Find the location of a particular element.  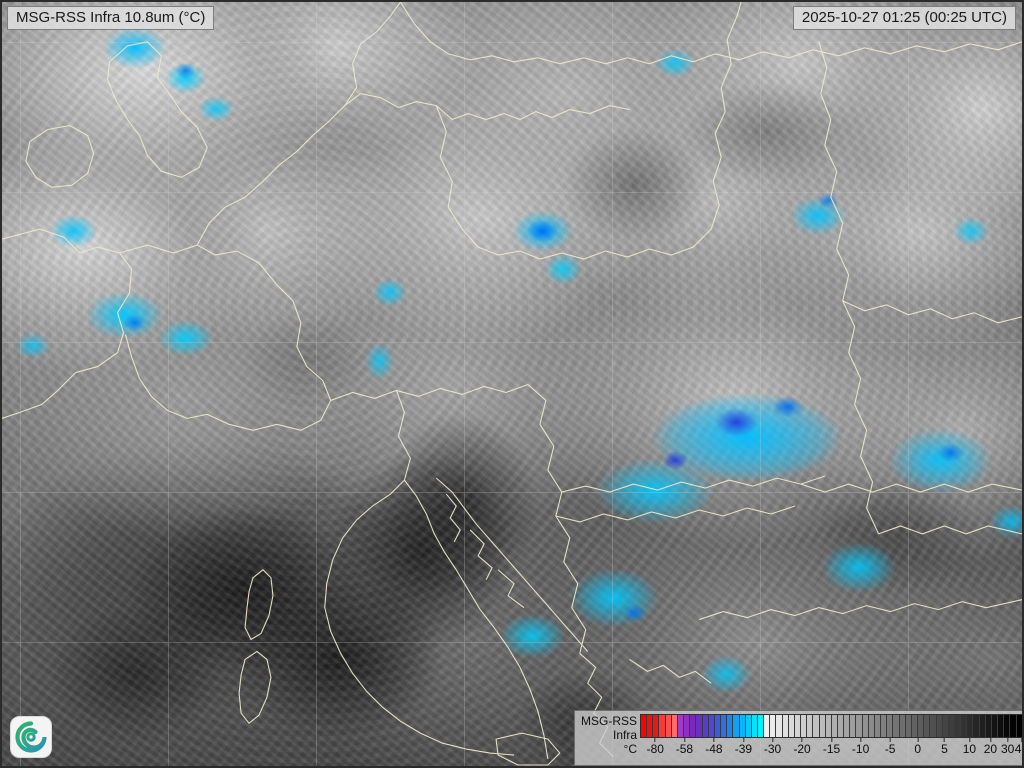

color-bar-tick-10: 10 is located at coordinates (969, 747).